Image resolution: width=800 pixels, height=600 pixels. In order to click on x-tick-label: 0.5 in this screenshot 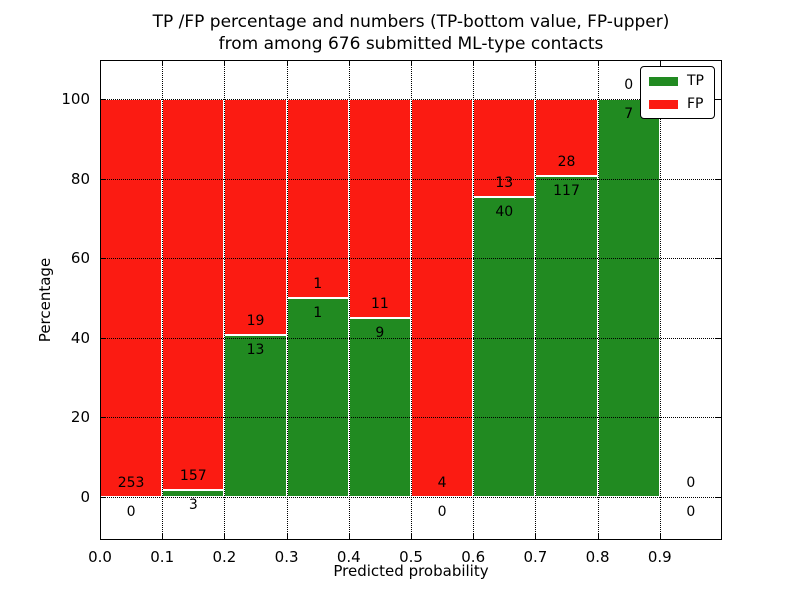, I will do `click(411, 557)`.